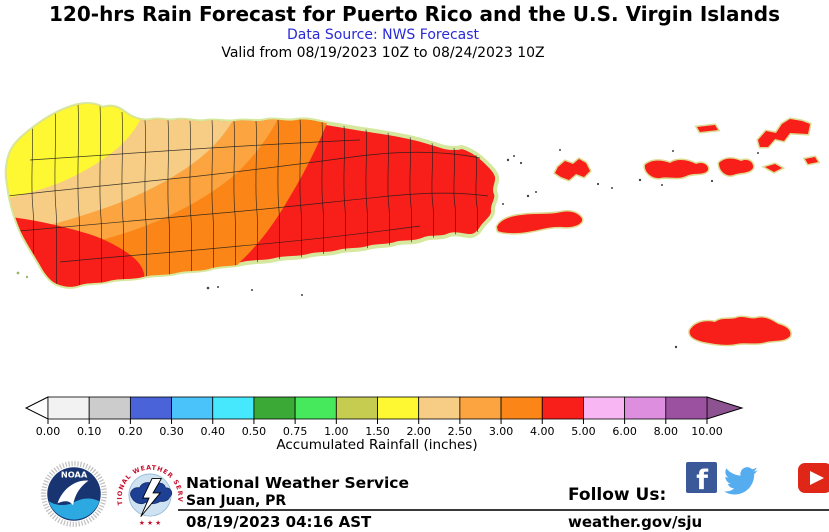 The height and width of the screenshot is (532, 829). I want to click on facebook-icon: f, so click(701, 479).